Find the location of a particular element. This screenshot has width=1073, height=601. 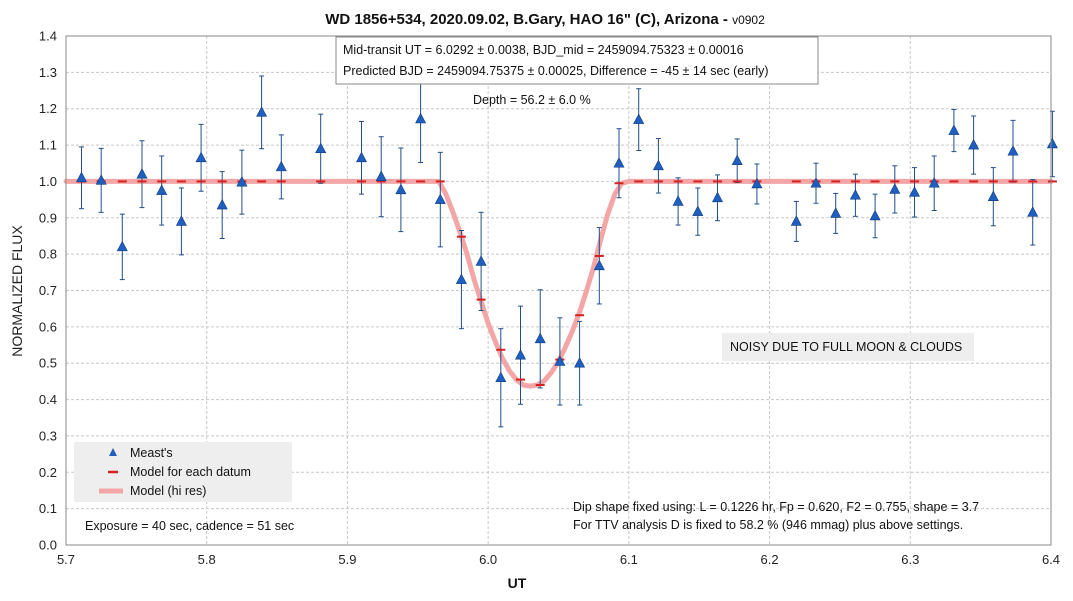

legend-triangle-icon is located at coordinates (113, 452).